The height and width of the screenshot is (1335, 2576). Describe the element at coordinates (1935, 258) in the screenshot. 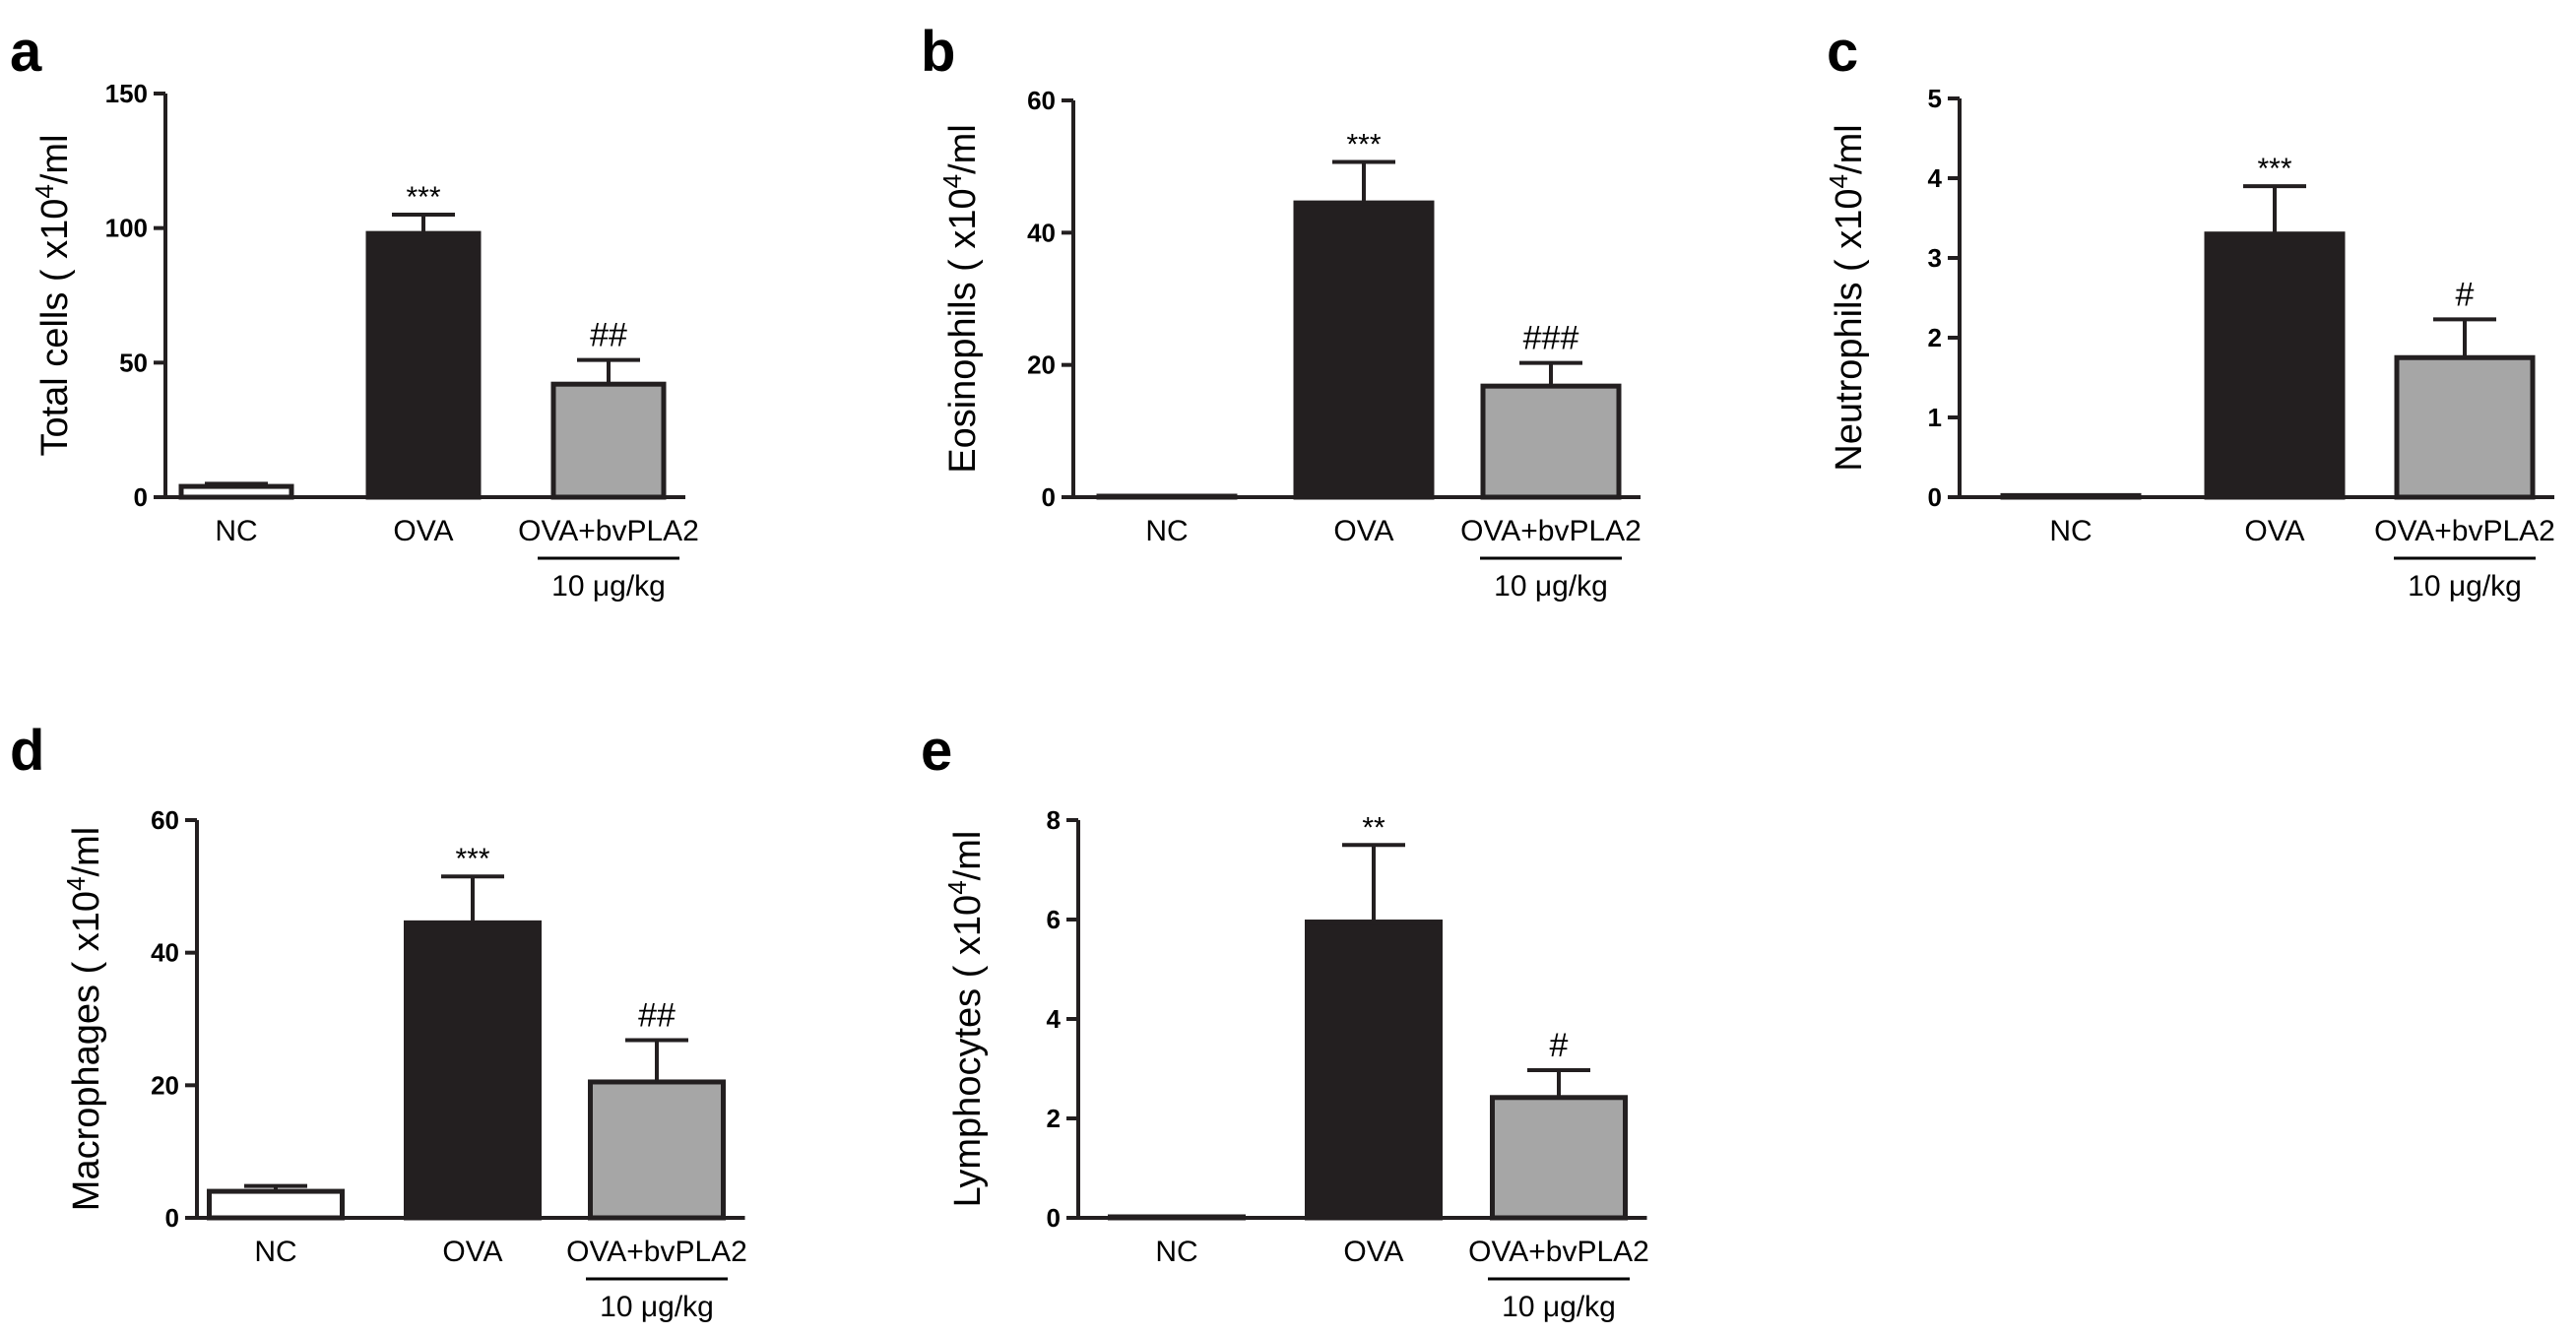

I see `y-tick-label: 3` at that location.